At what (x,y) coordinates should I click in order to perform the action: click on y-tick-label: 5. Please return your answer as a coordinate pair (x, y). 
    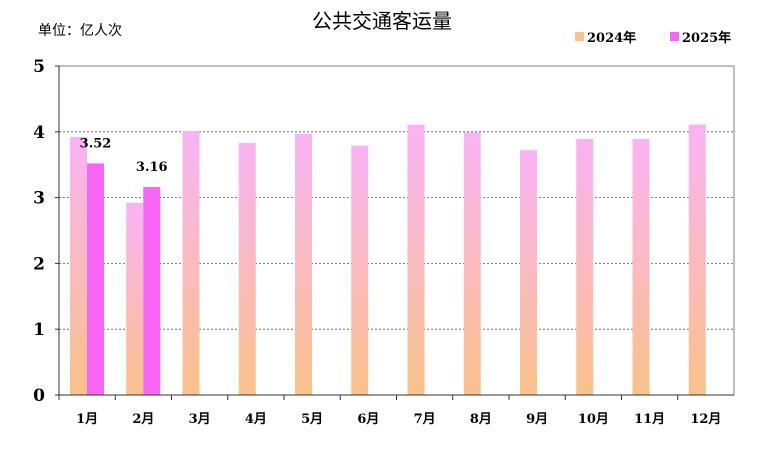
    Looking at the image, I should click on (39, 67).